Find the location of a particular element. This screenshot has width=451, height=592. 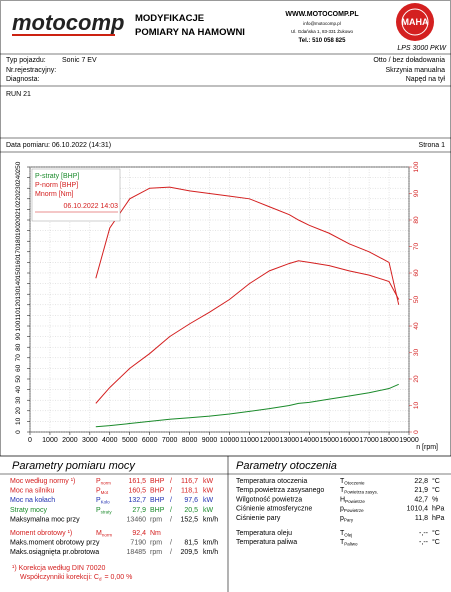

x-tick-label: 1000 is located at coordinates (50, 440).